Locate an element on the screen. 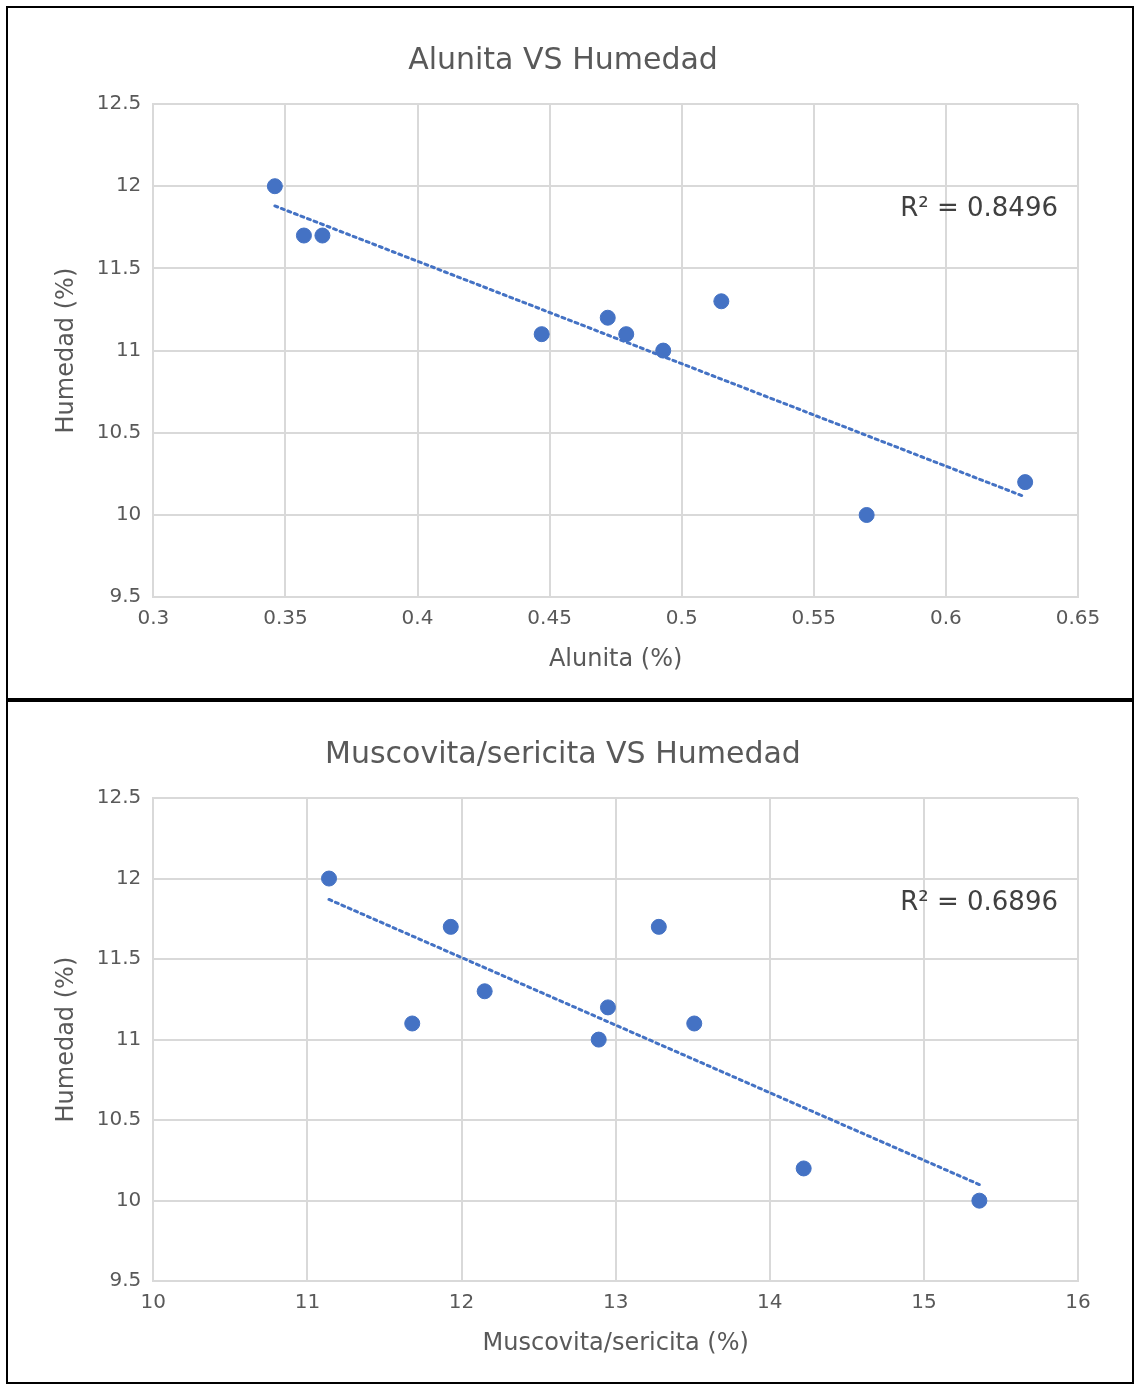 The image size is (1134, 1387). x-tick-label: 0.5 is located at coordinates (681, 617).